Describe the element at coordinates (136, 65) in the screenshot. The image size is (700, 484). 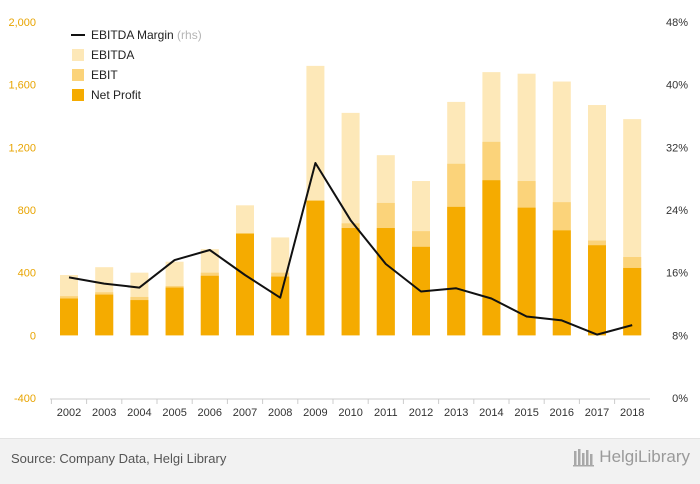
I see `legend: EBITDA Margin (rhs) EBITDA EBIT Net Profit` at that location.